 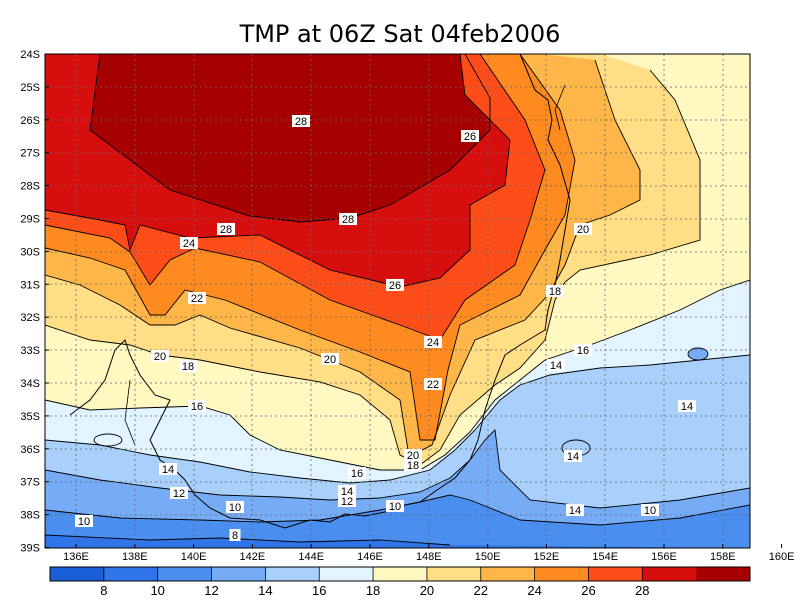 What do you see at coordinates (30, 351) in the screenshot?
I see `lat-label: 33S` at bounding box center [30, 351].